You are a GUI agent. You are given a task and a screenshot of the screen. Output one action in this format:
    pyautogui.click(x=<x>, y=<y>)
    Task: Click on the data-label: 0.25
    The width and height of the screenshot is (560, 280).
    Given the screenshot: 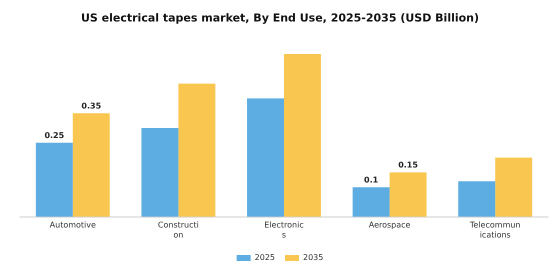 What is the action you would take?
    pyautogui.click(x=54, y=135)
    